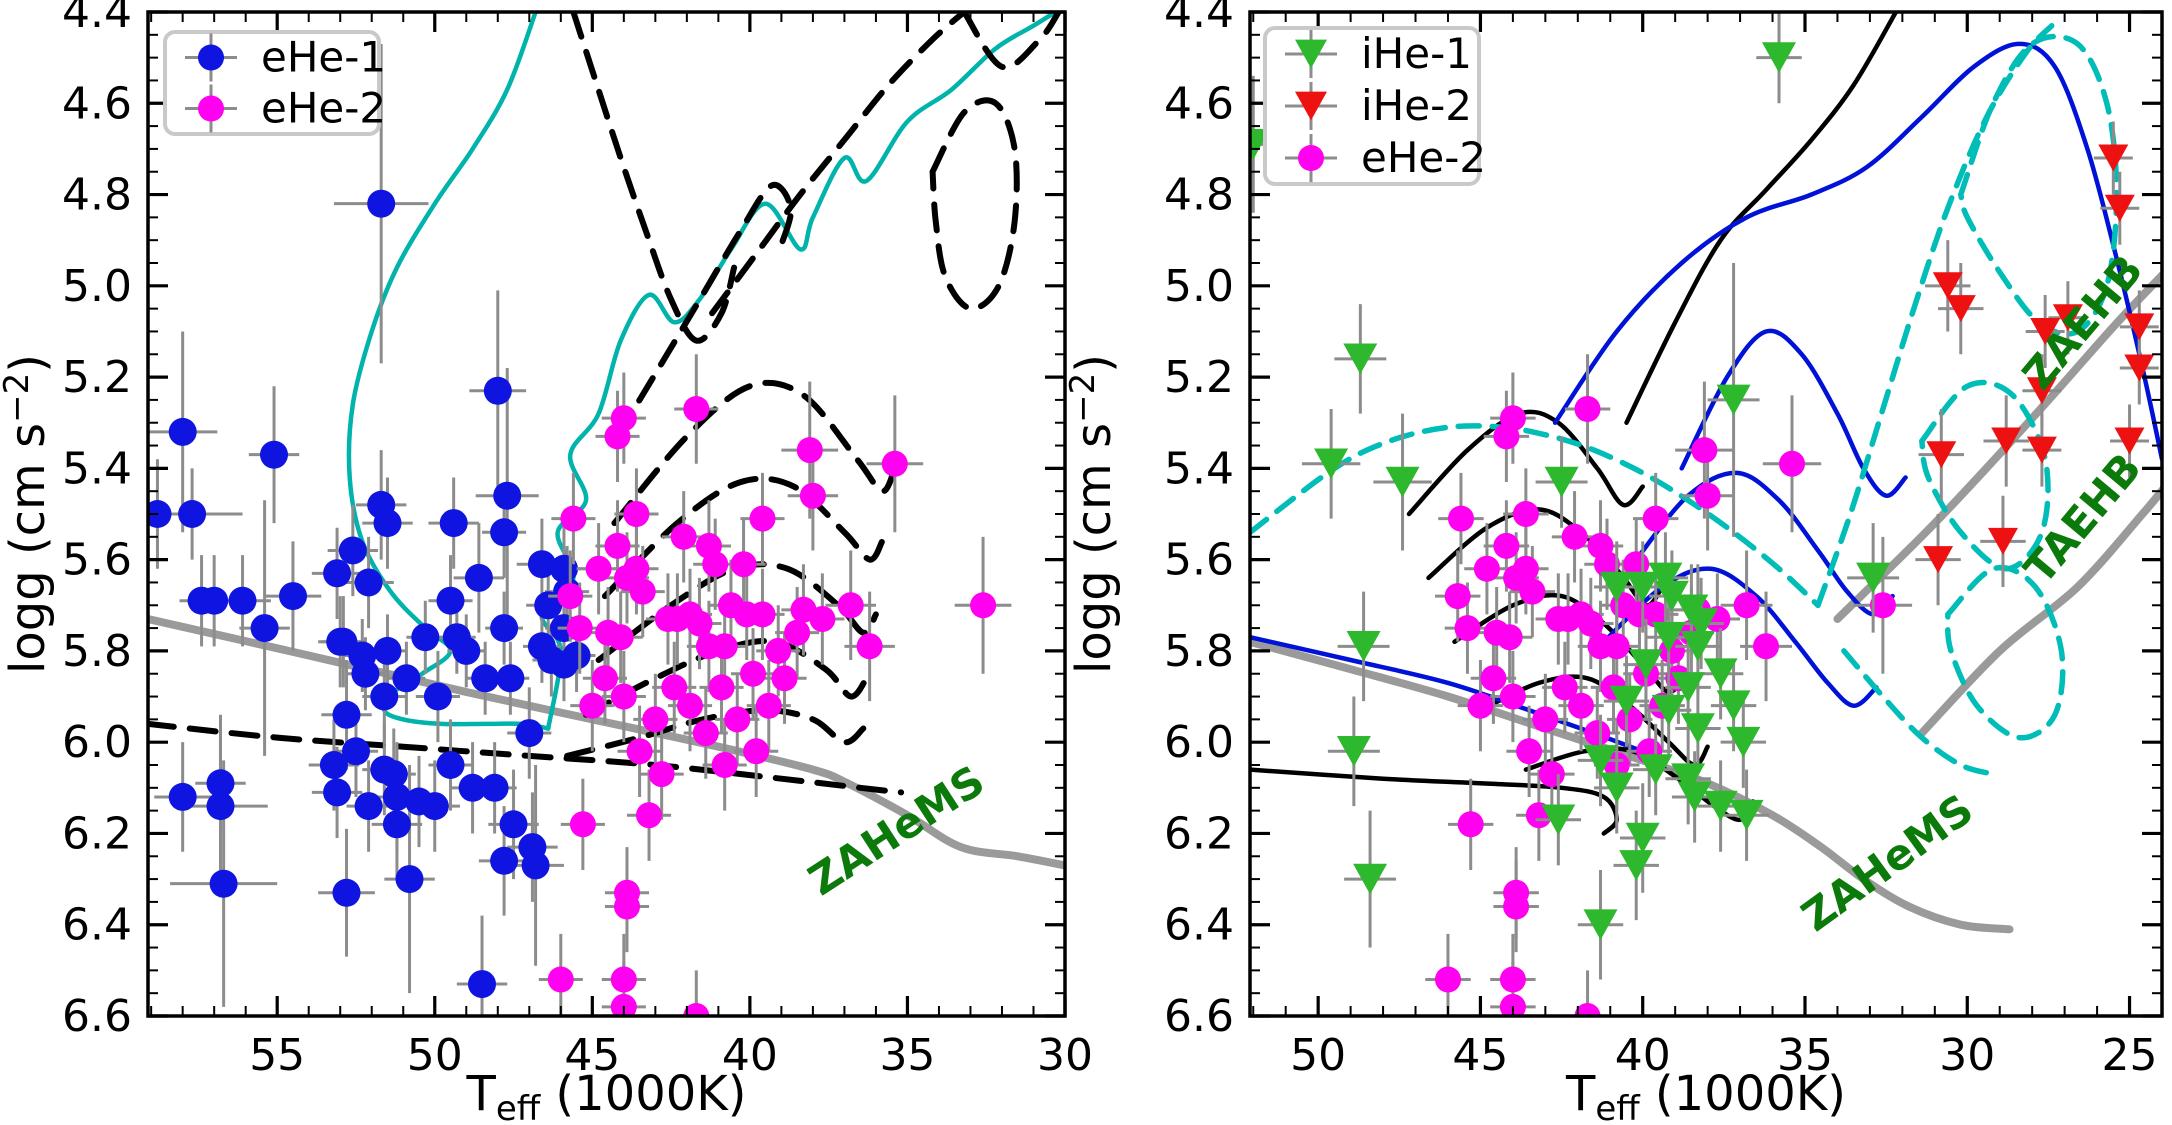 This screenshot has height=1125, width=2172. What do you see at coordinates (1199, 651) in the screenshot?
I see `right-ytick-label: 5.8` at bounding box center [1199, 651].